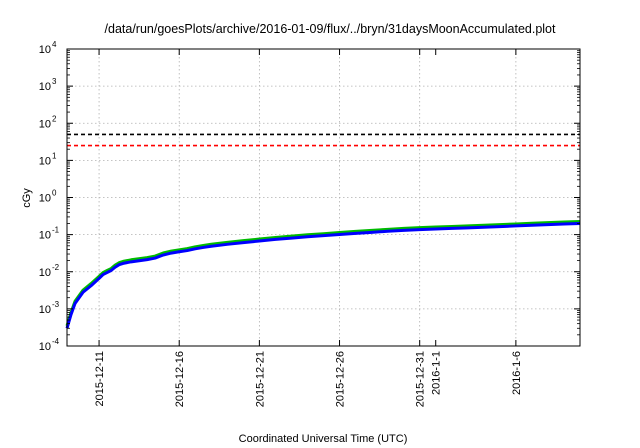  I want to click on y-tick-exponent: 3, so click(54, 81).